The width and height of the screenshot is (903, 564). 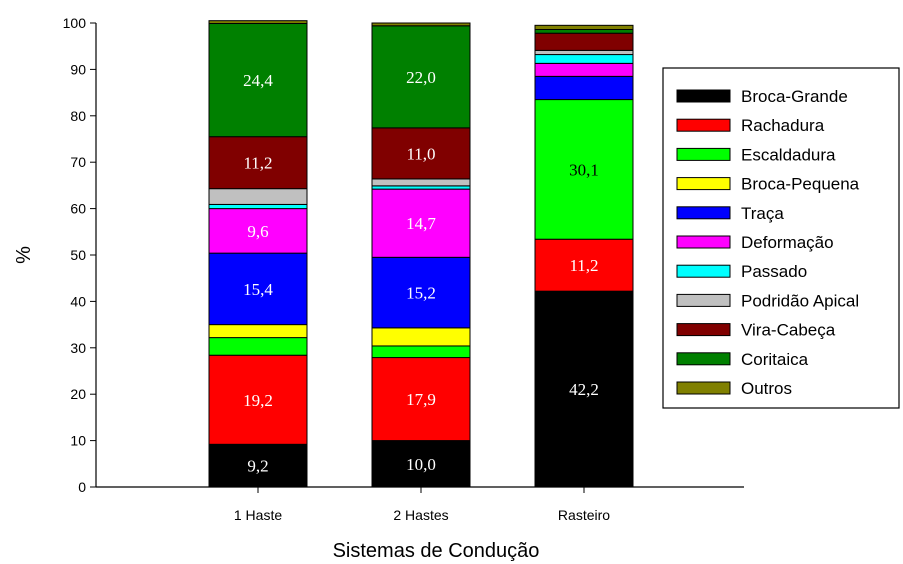 What do you see at coordinates (794, 96) in the screenshot?
I see `legend-label: Broca-Grande` at bounding box center [794, 96].